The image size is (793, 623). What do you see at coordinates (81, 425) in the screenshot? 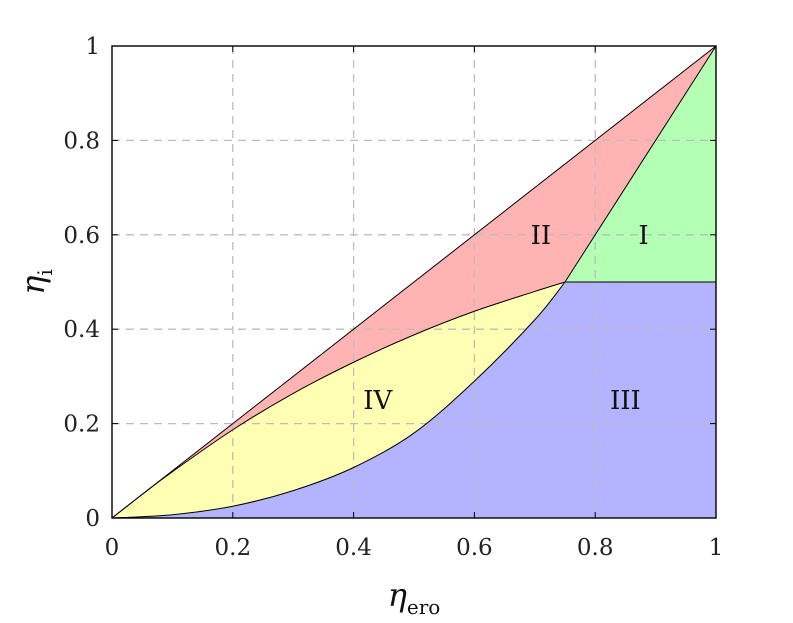
I see `y-tick-label: 0.2` at bounding box center [81, 425].